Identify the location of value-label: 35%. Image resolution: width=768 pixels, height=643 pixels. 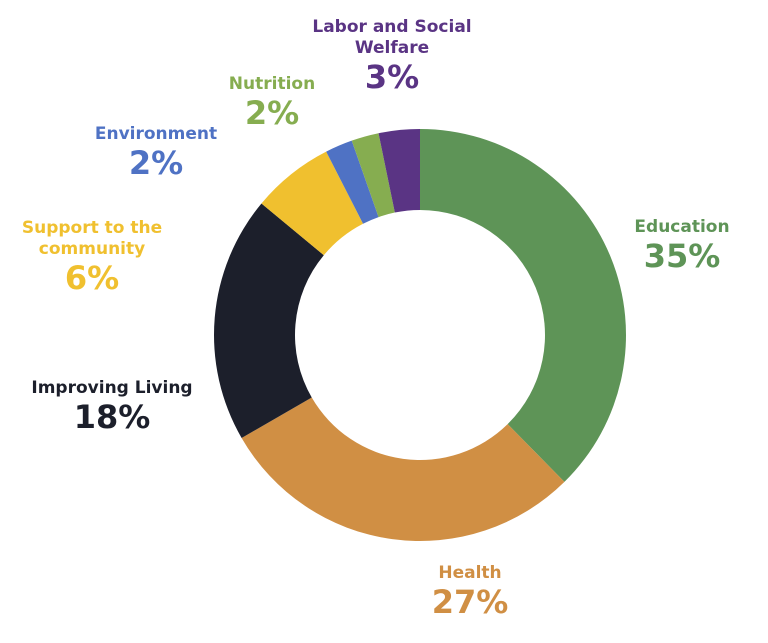
(682, 256).